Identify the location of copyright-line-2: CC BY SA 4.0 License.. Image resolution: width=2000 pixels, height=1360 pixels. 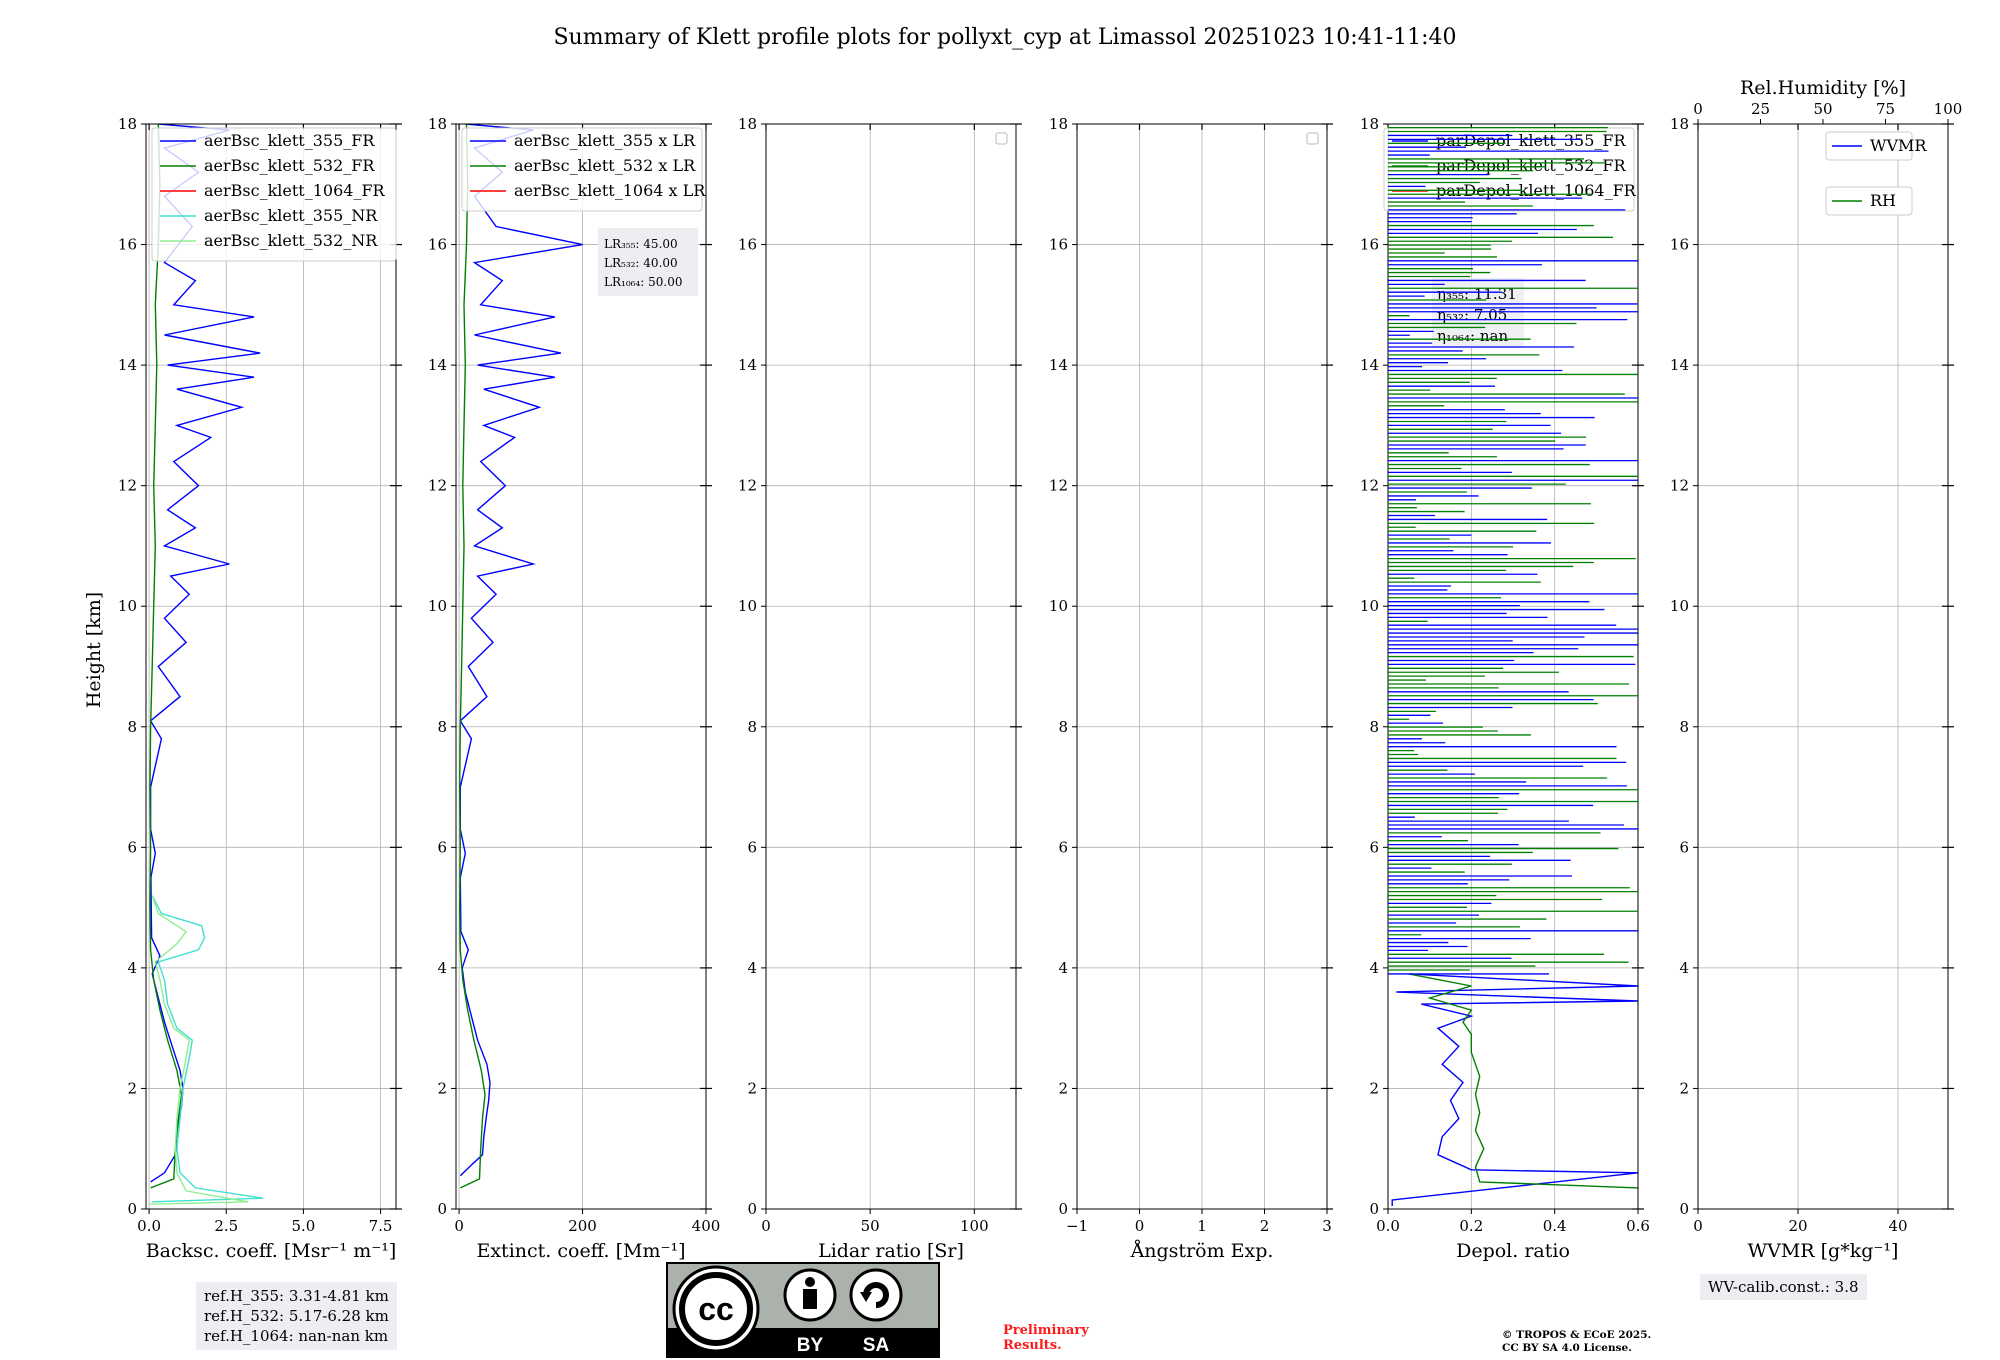
(1567, 1348).